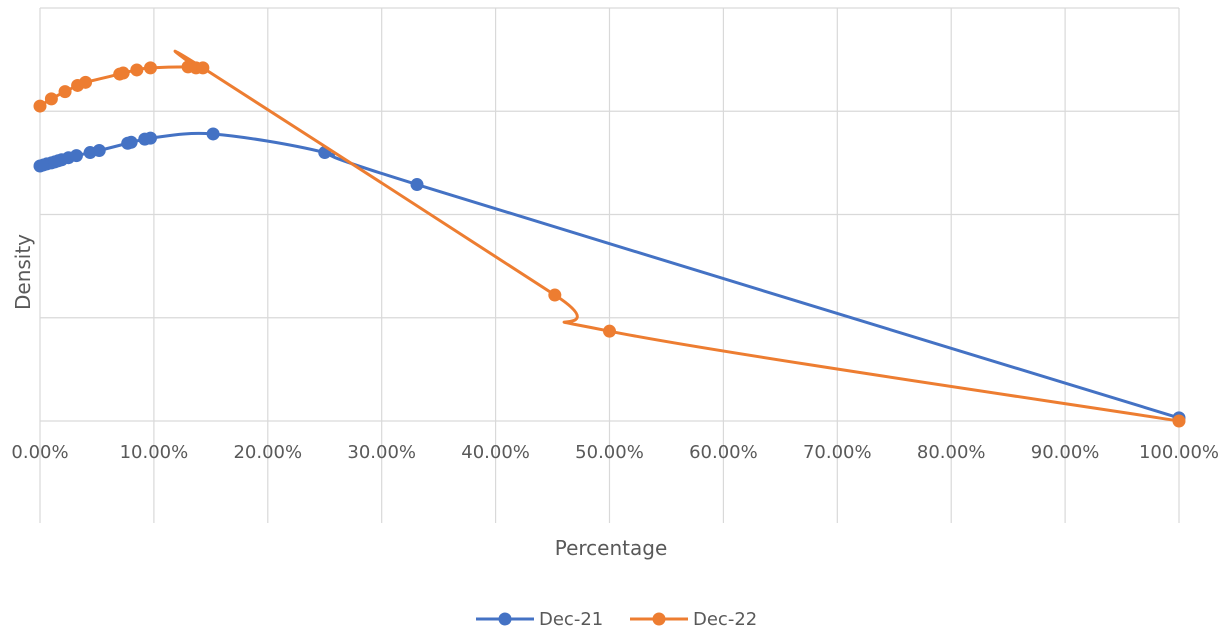 This screenshot has width=1222, height=633. What do you see at coordinates (723, 452) in the screenshot?
I see `x-tick-label: 60.00%` at bounding box center [723, 452].